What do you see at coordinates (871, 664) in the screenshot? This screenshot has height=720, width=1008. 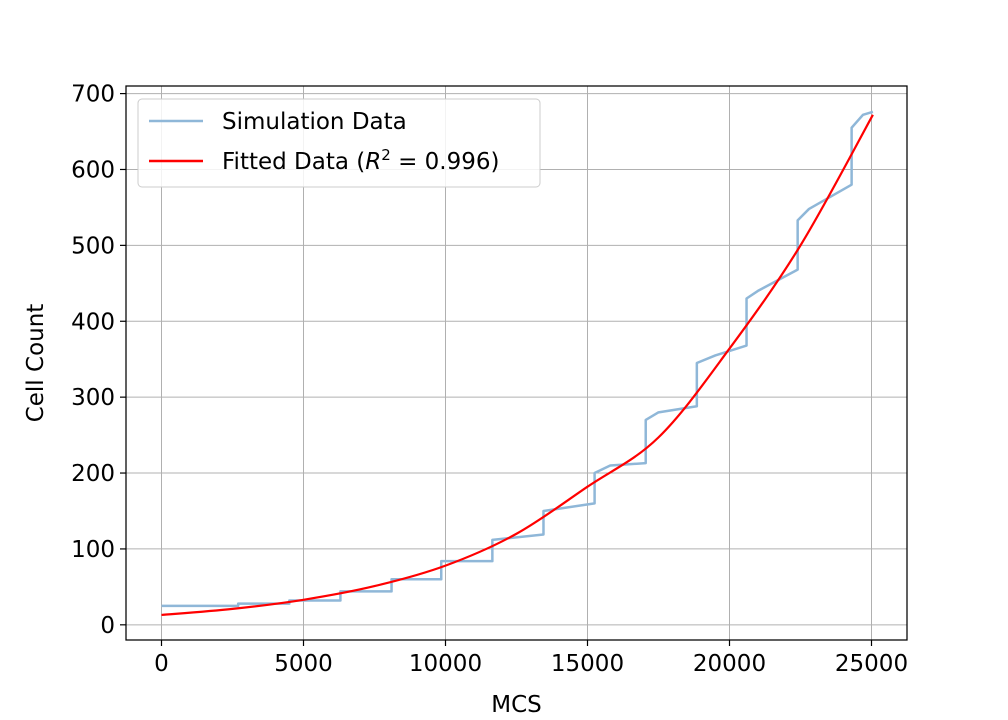 I see `x-tick-label: 25000` at bounding box center [871, 664].